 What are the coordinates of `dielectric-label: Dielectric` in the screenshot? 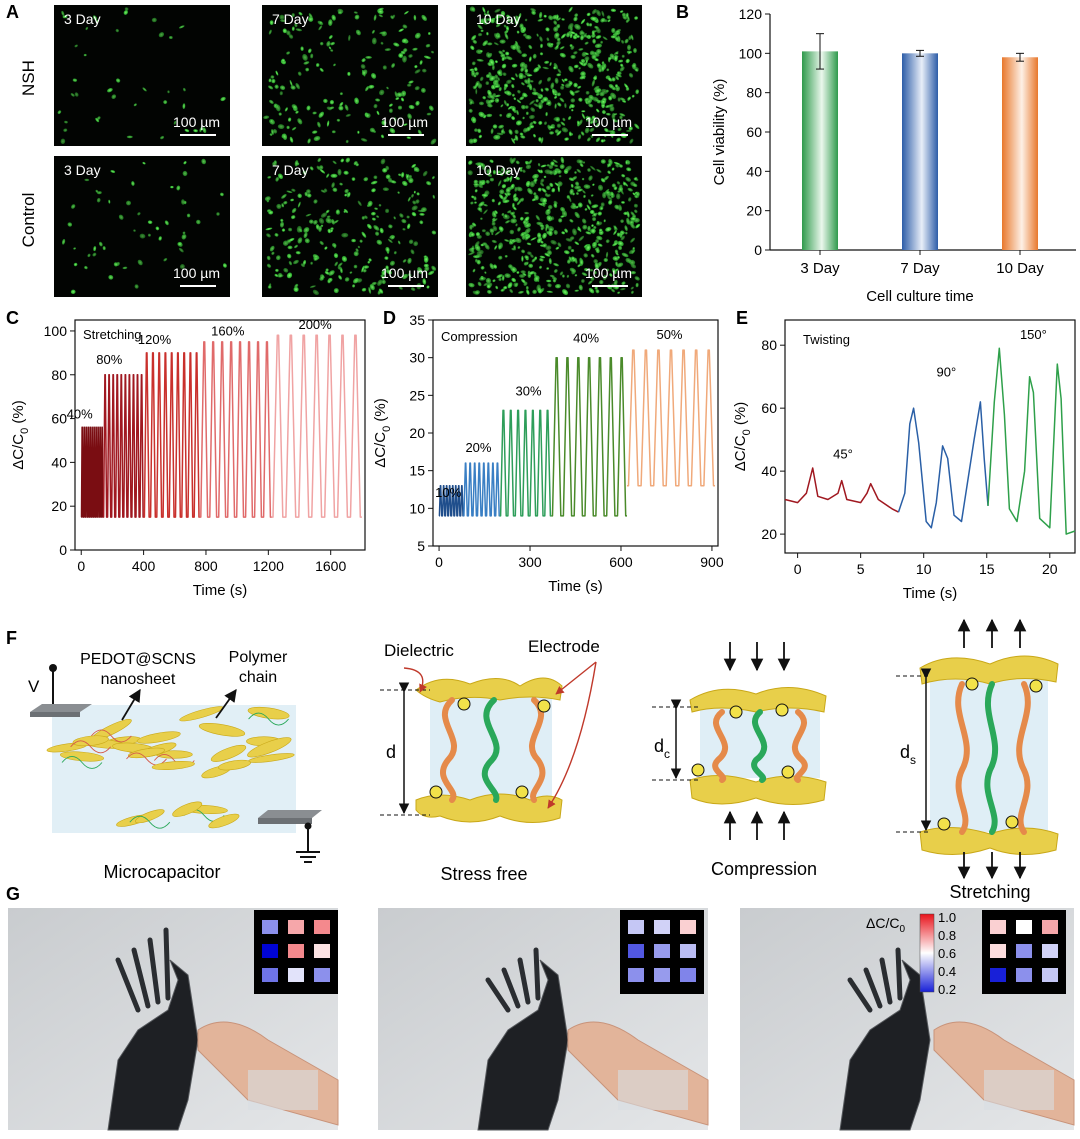 It's located at (419, 650).